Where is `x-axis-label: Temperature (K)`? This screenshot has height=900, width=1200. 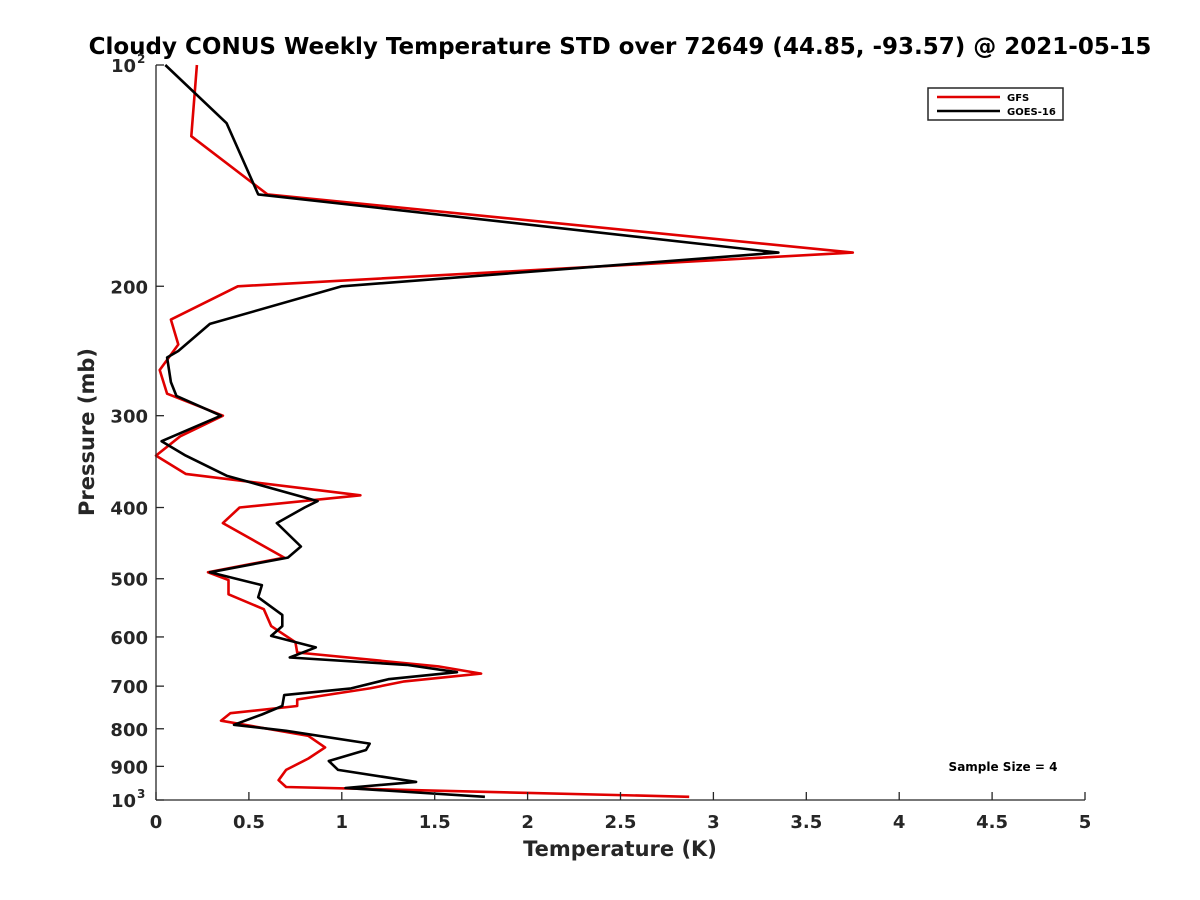
x-axis-label: Temperature (K) is located at coordinates (620, 849).